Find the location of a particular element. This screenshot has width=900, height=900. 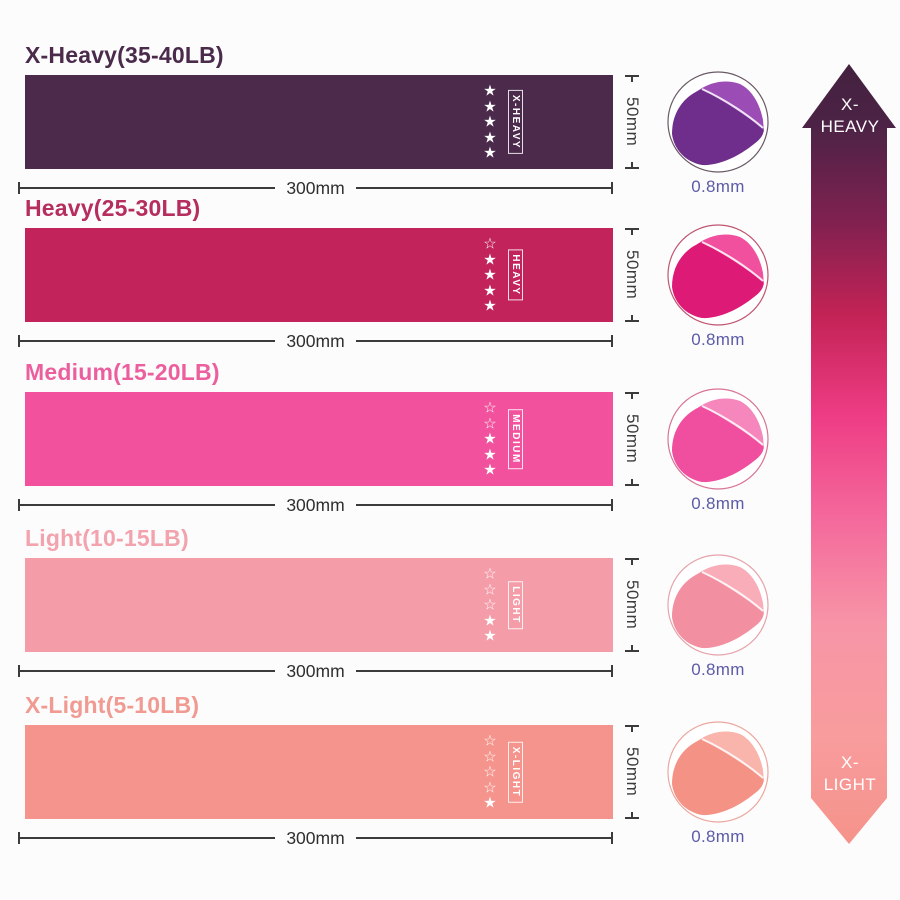

band-and-height-dim: ☆ ☆ ☆ ☆ ★ X-LIGHT 50mm is located at coordinates (337, 772).